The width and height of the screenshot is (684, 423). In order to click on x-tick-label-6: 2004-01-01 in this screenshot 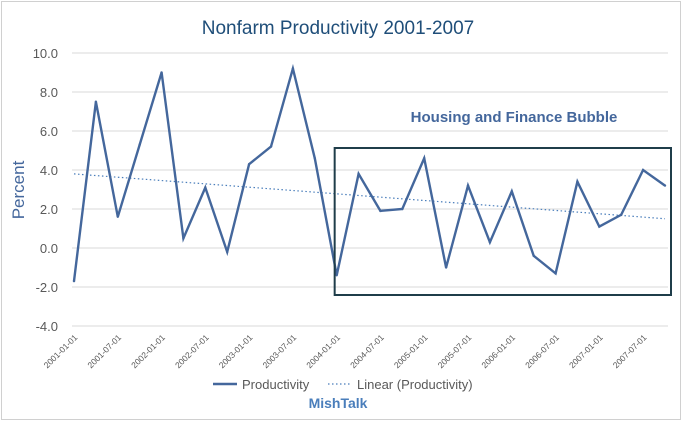, I will do `click(323, 351)`.